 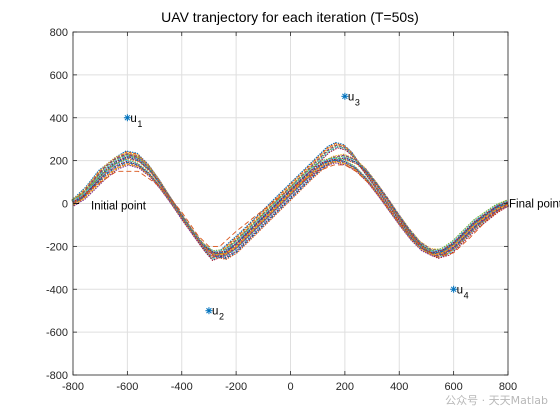 I want to click on x-tick-labels: -800 -600 -400 -200 0 200 400 600 800, so click(x=289, y=387).